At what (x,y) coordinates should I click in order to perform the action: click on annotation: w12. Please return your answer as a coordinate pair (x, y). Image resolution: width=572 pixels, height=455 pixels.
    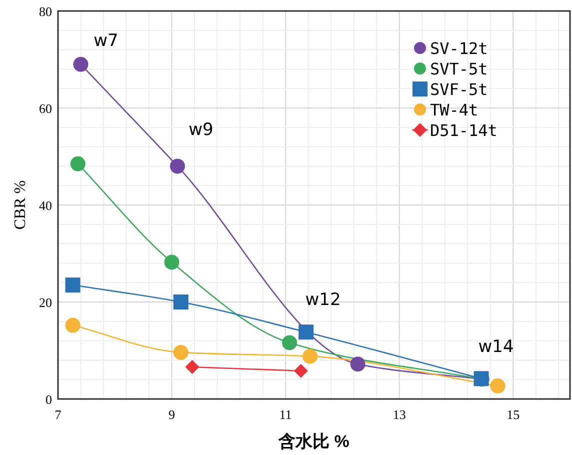
    Looking at the image, I should click on (323, 300).